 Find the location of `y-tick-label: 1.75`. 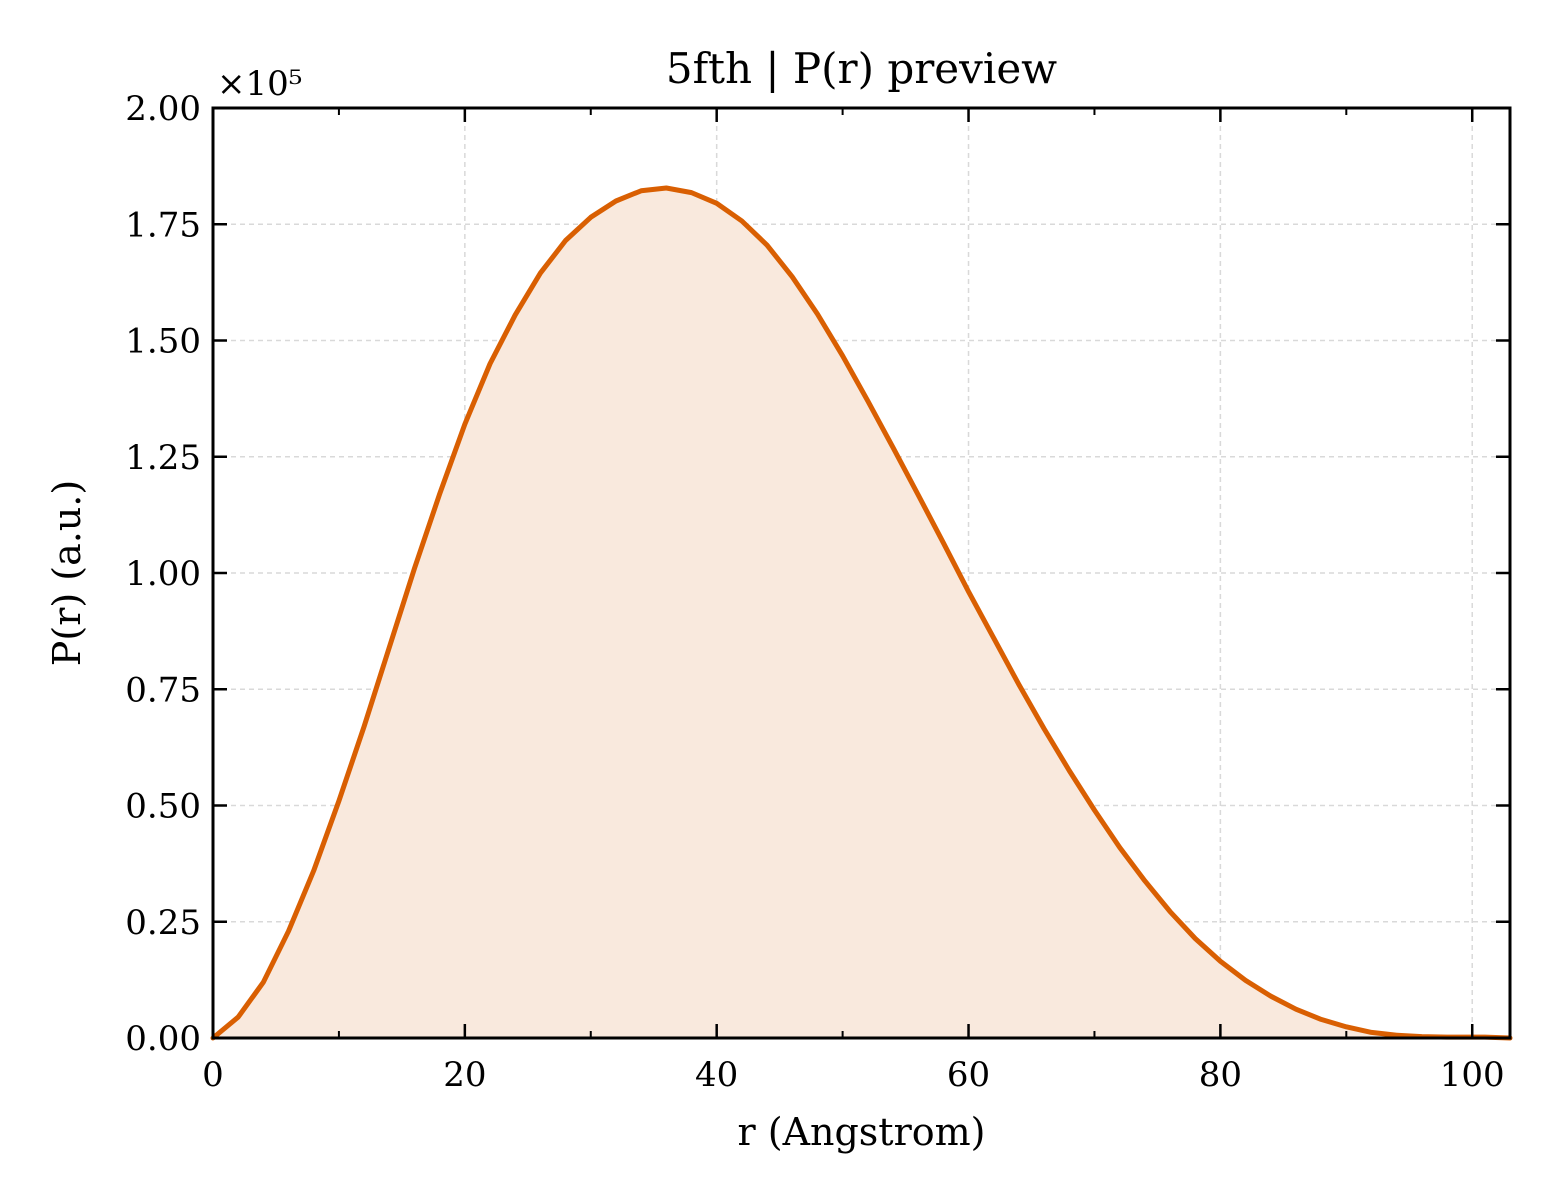

y-tick-label: 1.75 is located at coordinates (163, 225).